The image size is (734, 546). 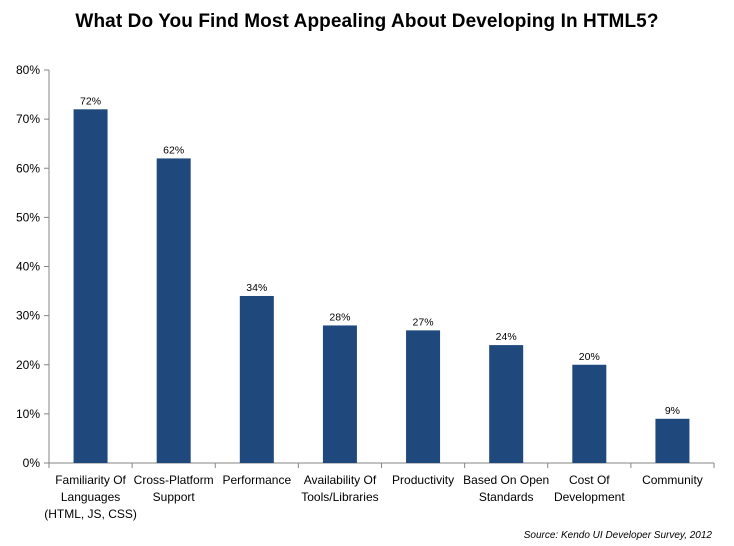 What do you see at coordinates (90, 101) in the screenshot?
I see `data-label-0: 72%` at bounding box center [90, 101].